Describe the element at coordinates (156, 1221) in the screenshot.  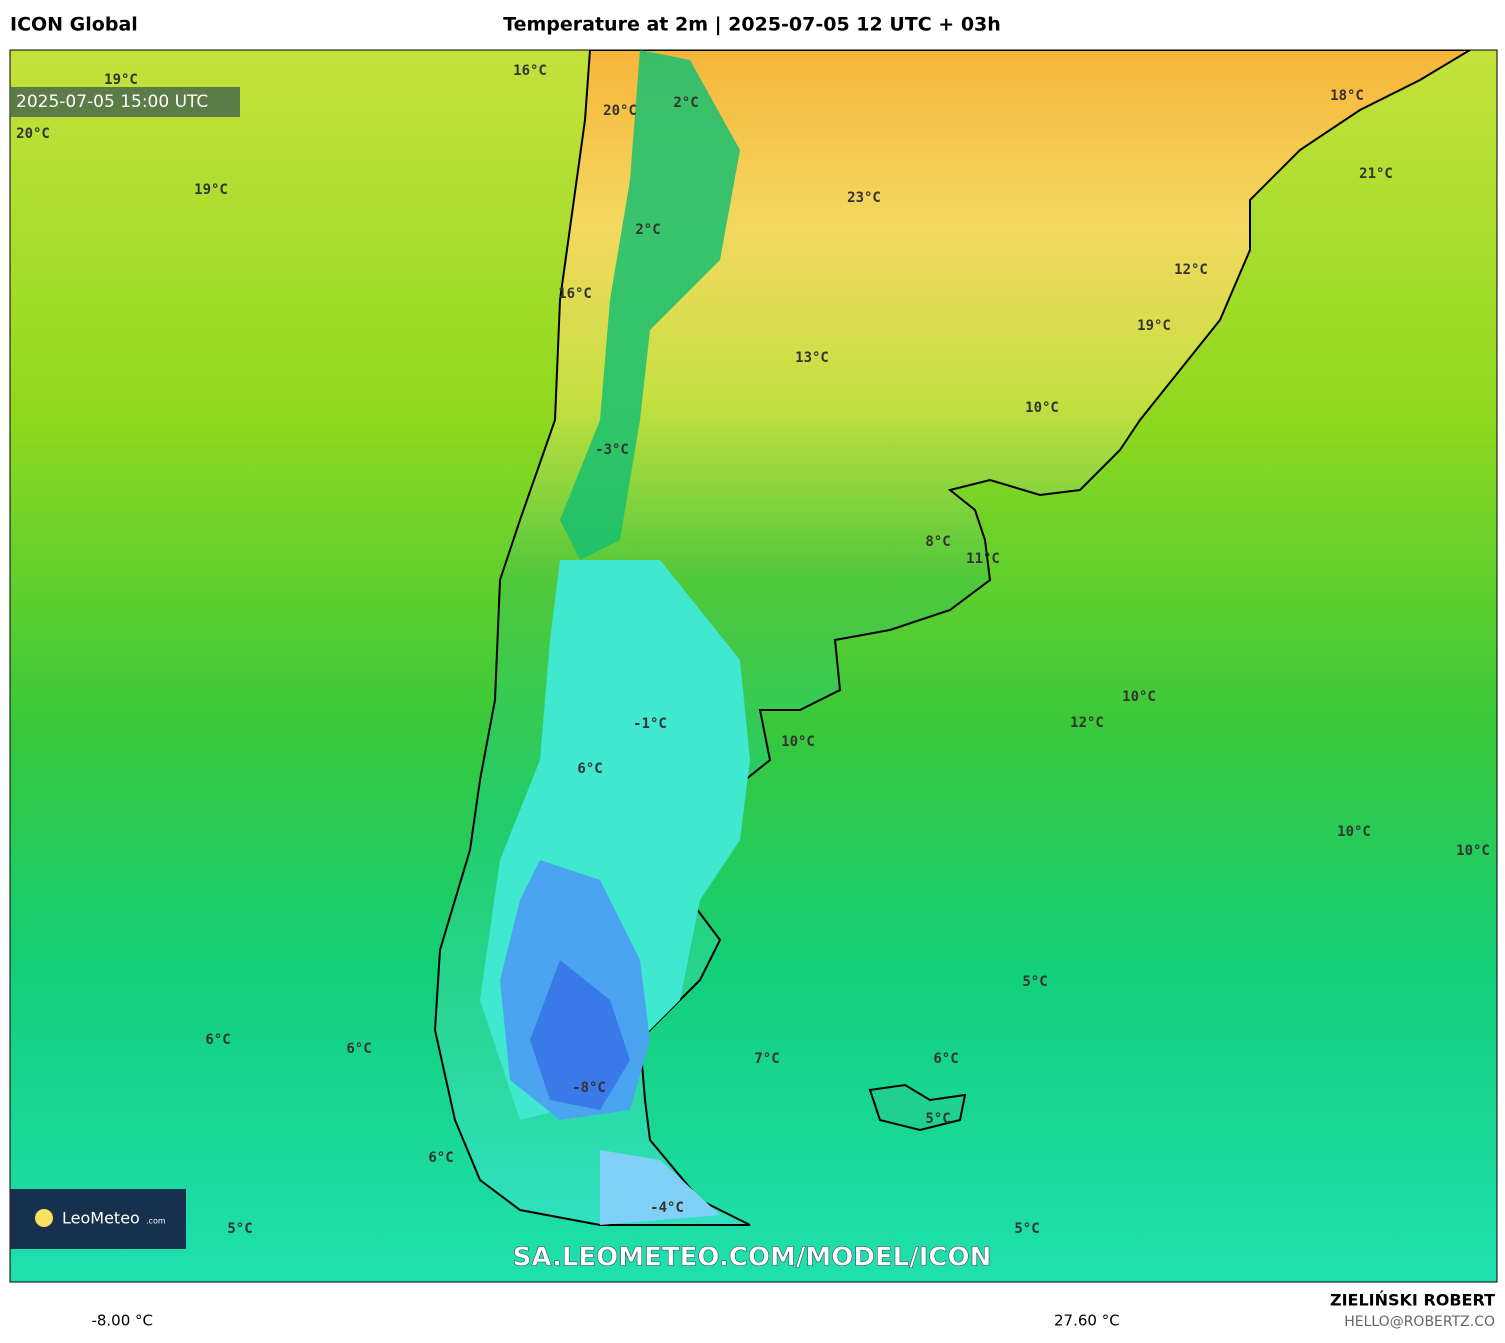
I see `logo-suffix: .com` at that location.